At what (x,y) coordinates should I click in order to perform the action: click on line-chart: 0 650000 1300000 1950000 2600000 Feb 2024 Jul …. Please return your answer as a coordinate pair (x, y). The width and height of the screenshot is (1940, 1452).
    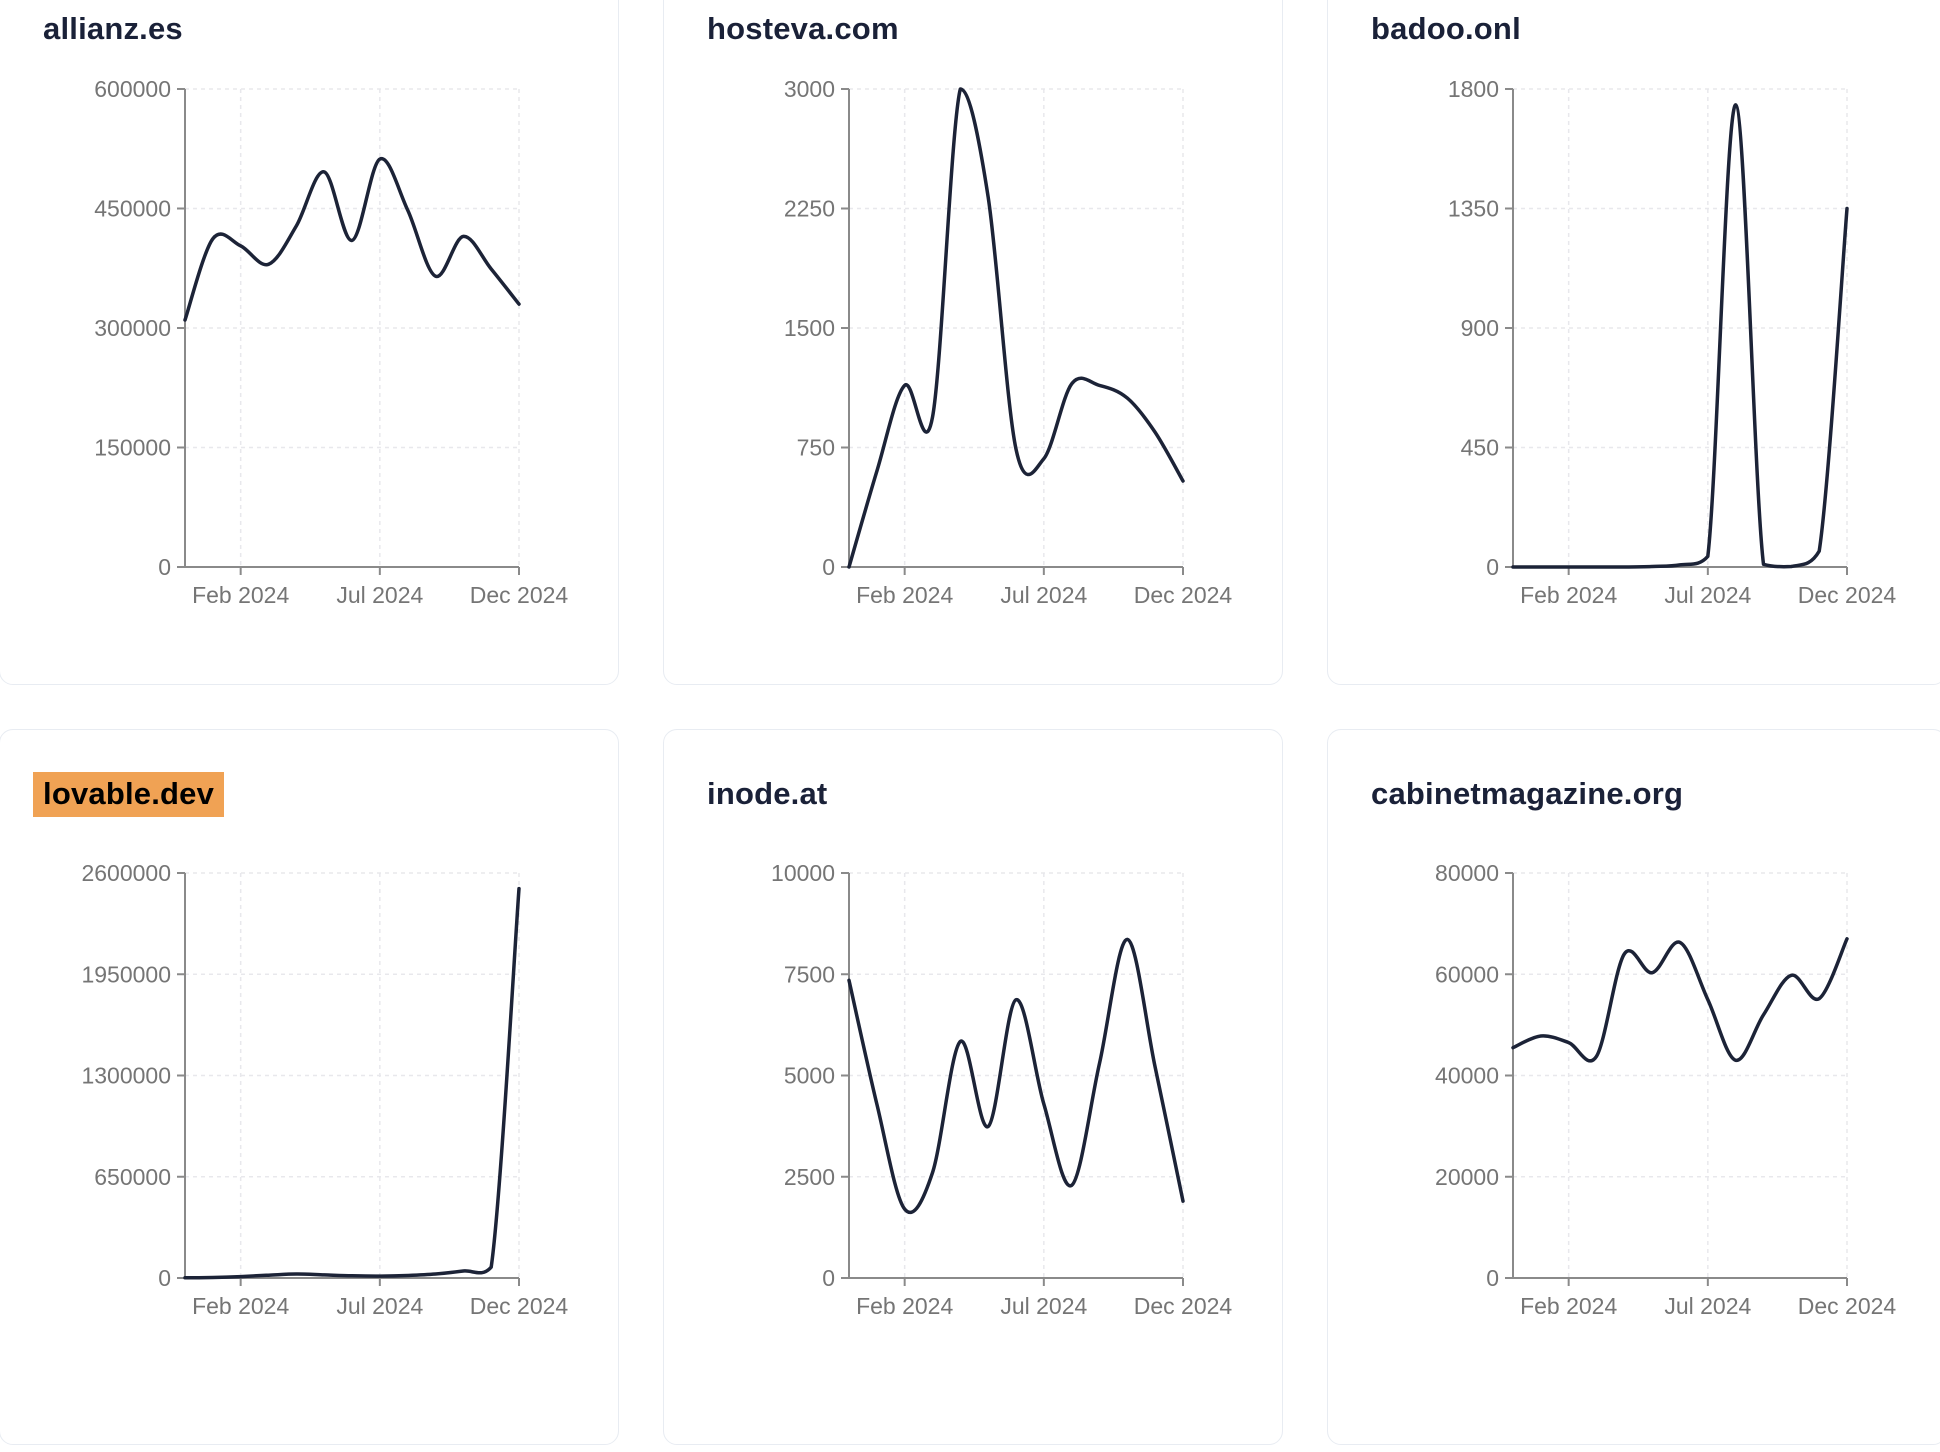
    Looking at the image, I should click on (325, 1089).